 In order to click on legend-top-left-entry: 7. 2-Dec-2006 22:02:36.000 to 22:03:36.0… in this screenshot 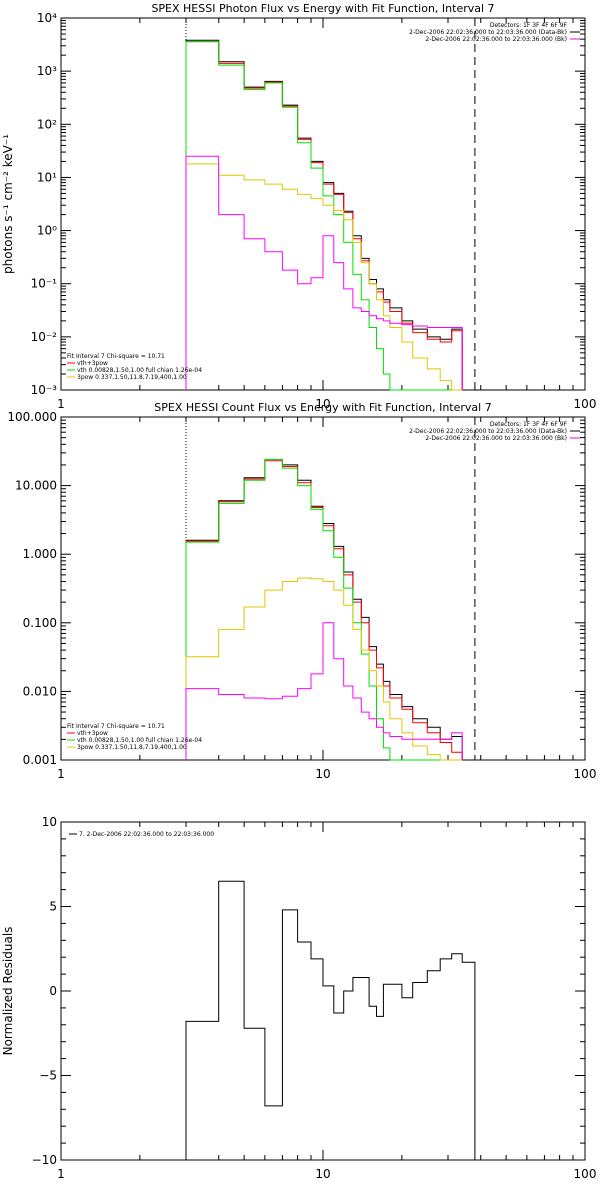, I will do `click(146, 834)`.